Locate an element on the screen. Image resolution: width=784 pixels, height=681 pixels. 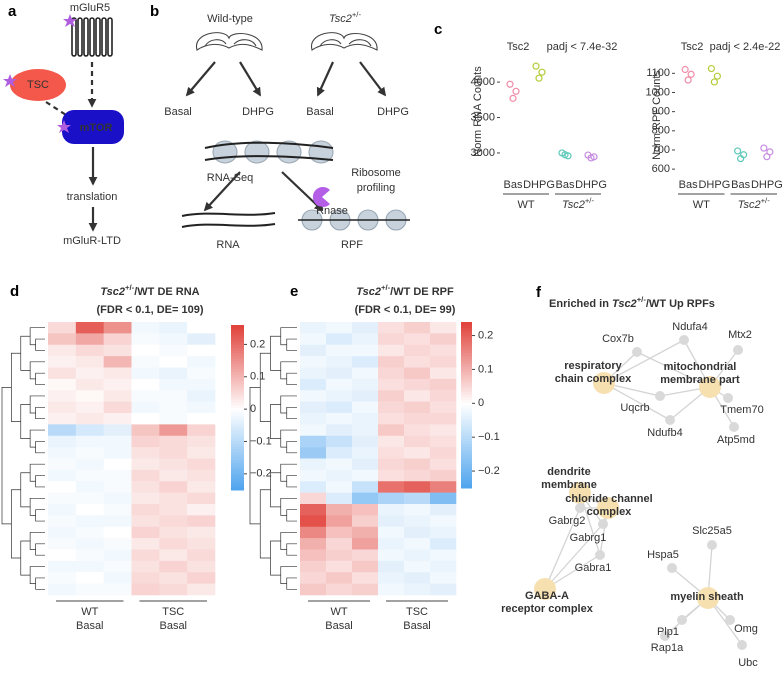
product-label: RPF is located at coordinates (352, 245).